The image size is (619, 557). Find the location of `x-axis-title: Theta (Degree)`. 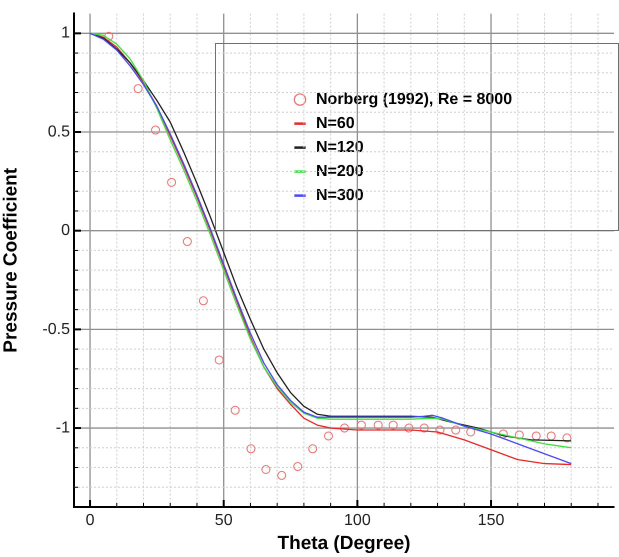

x-axis-title: Theta (Degree) is located at coordinates (344, 543).